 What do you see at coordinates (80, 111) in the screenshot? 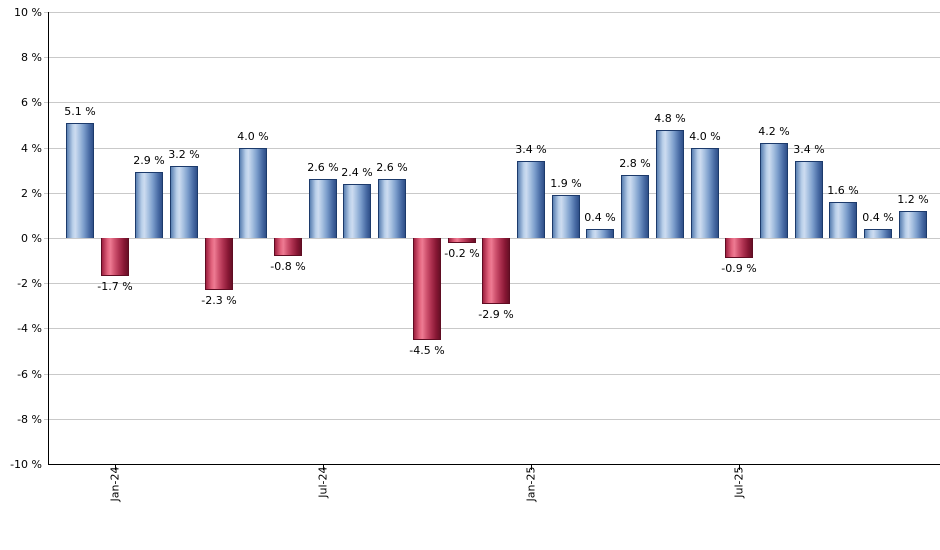
I see `bar-value-label: 5.1 %` at bounding box center [80, 111].